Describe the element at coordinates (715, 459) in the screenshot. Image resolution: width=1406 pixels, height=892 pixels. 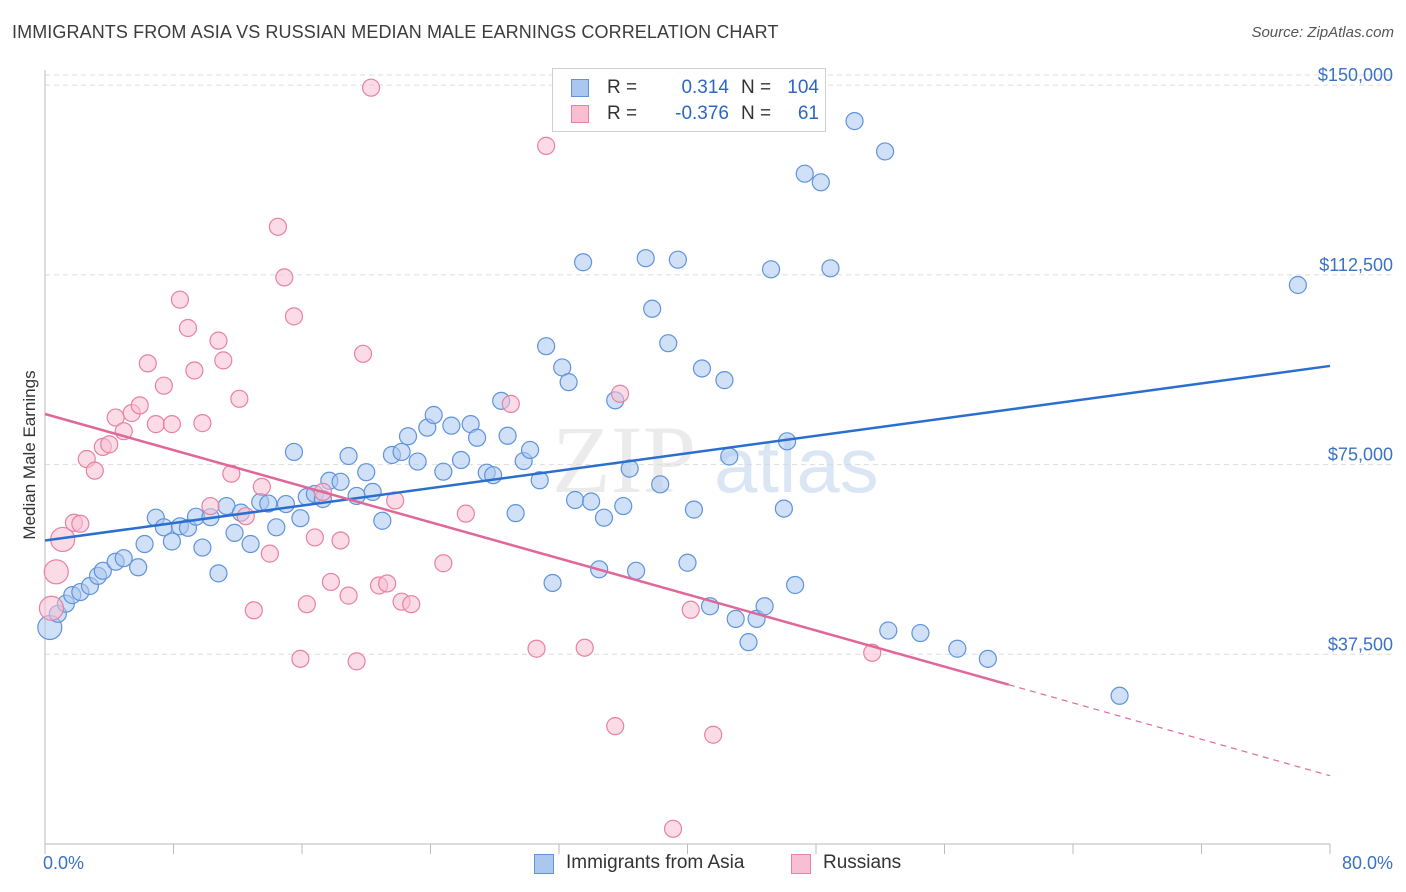
I see `watermark: ZIP atlas` at that location.